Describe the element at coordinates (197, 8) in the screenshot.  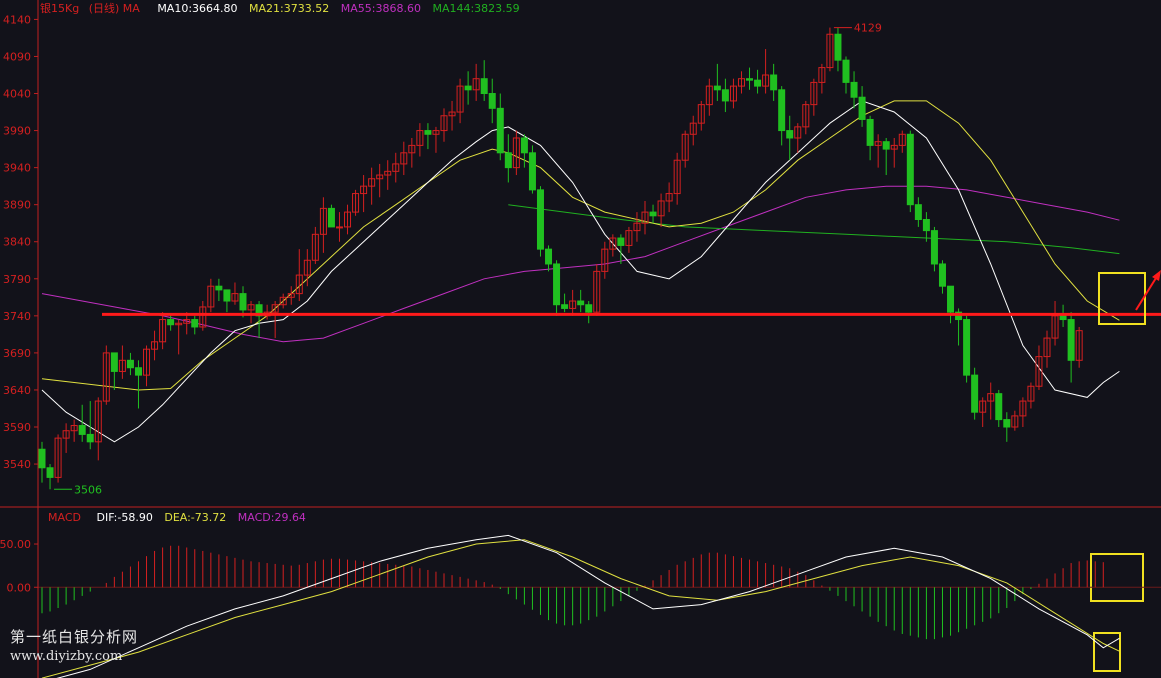
I see `ma10-value: MA10:3664.80` at that location.